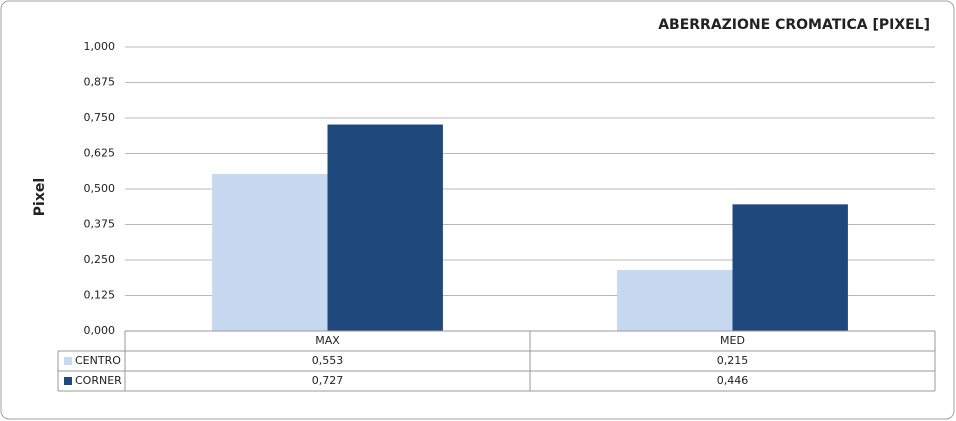 The image size is (956, 421). What do you see at coordinates (732, 340) in the screenshot?
I see `x-tick-label: MED` at bounding box center [732, 340].